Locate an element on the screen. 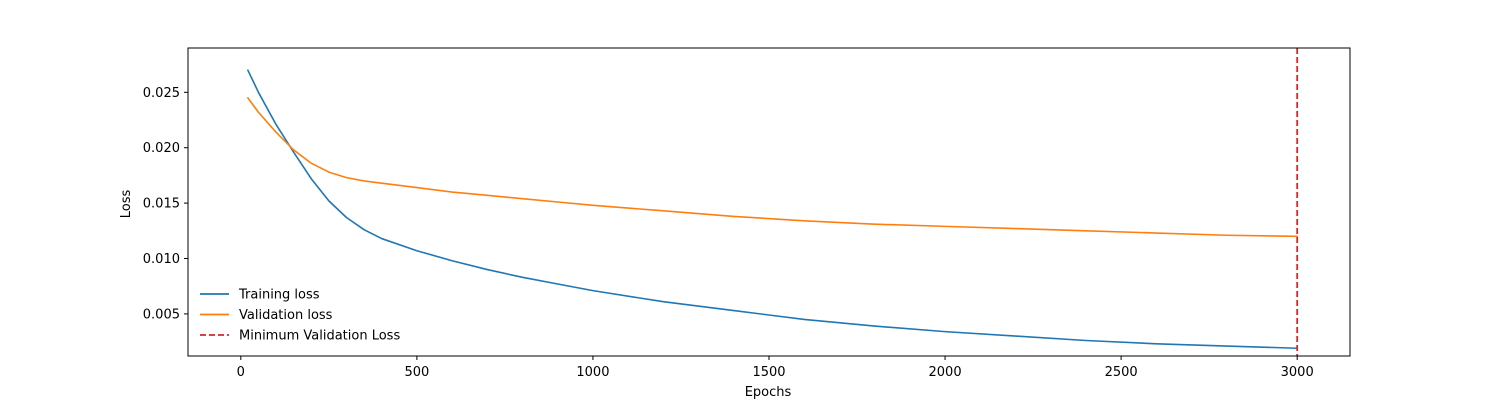 Image resolution: width=1500 pixels, height=404 pixels. y-tick-label: 0.020 is located at coordinates (161, 148).